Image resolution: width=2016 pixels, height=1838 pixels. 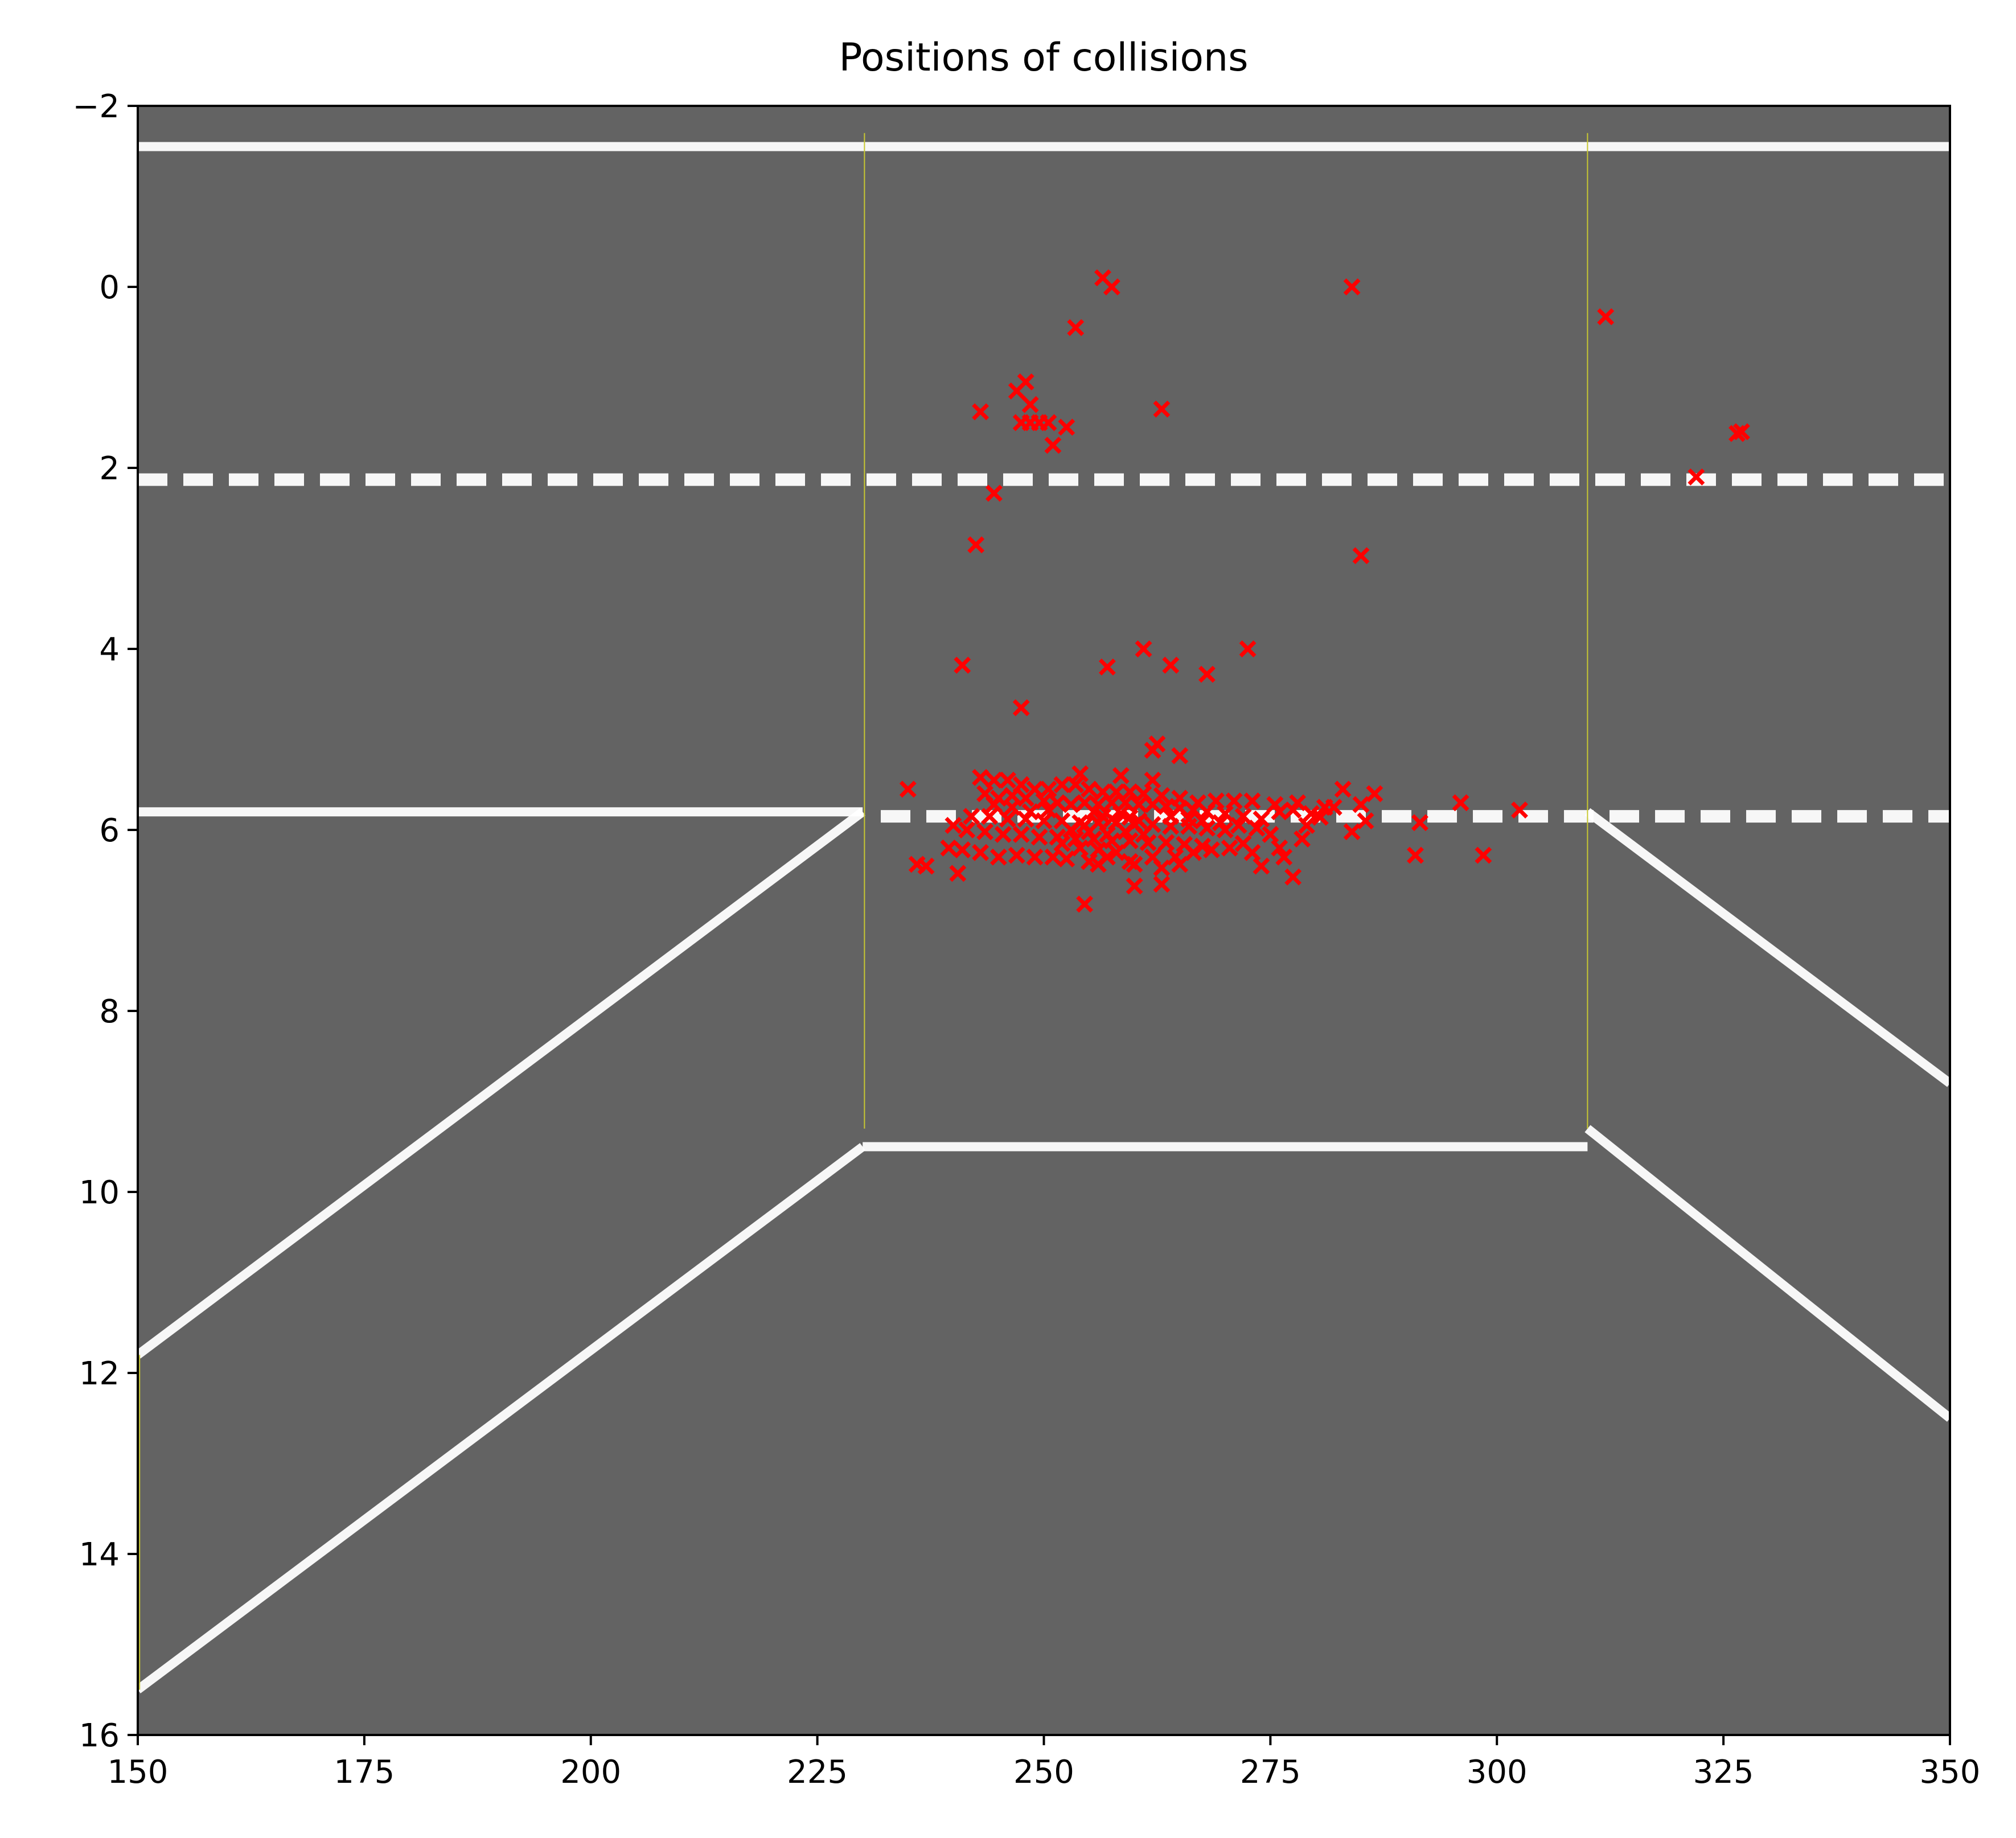 I want to click on y-tick-label: −2, so click(x=96, y=107).